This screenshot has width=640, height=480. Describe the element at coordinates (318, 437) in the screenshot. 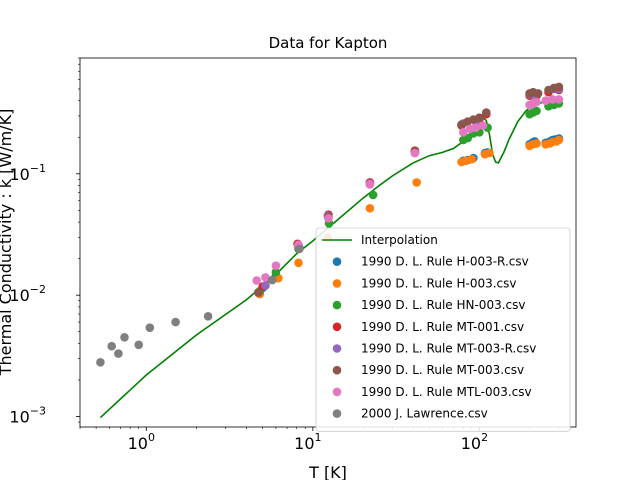

I see `x-tick-label-exponent: 1` at that location.